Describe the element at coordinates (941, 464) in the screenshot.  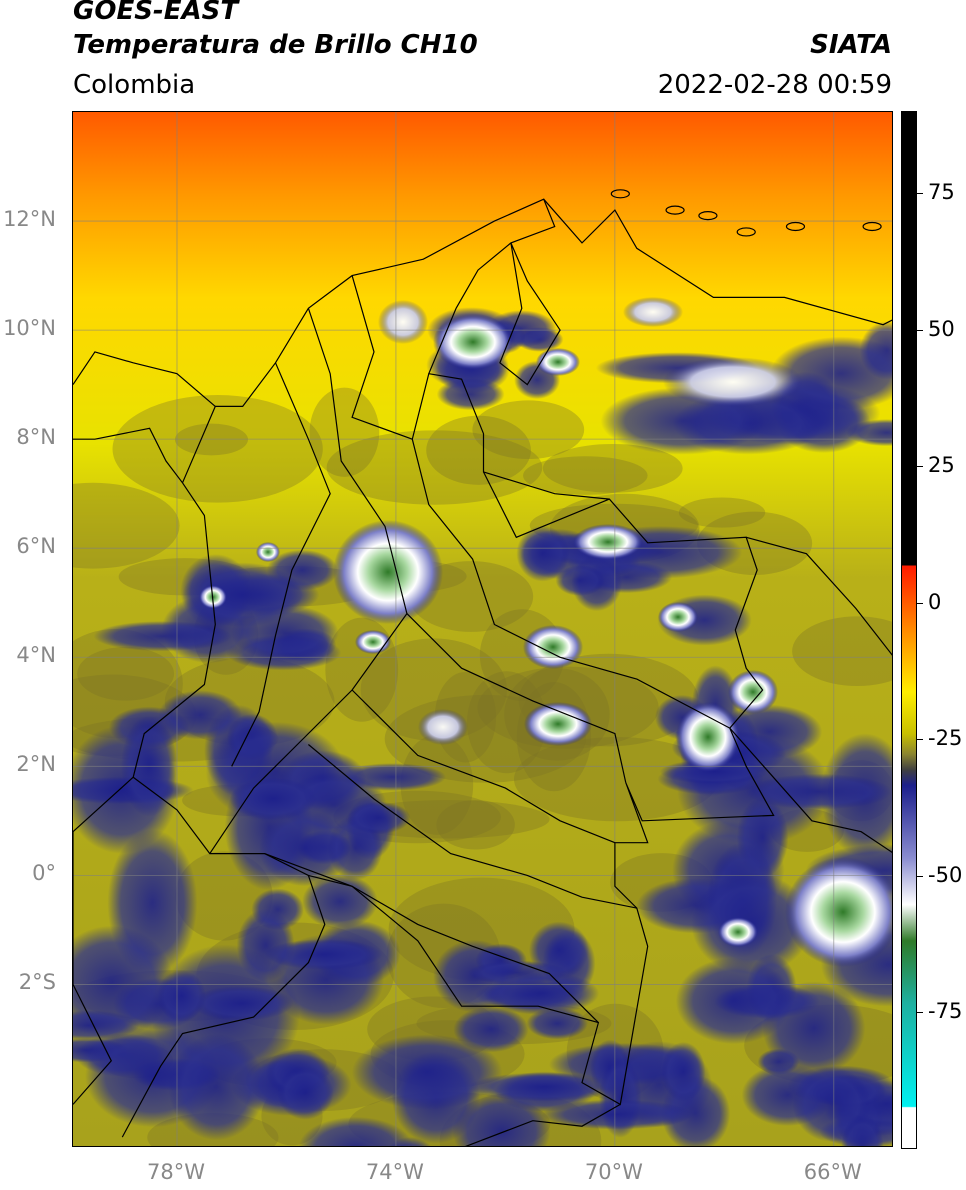
I see `colorbar-tick-label: 25` at that location.